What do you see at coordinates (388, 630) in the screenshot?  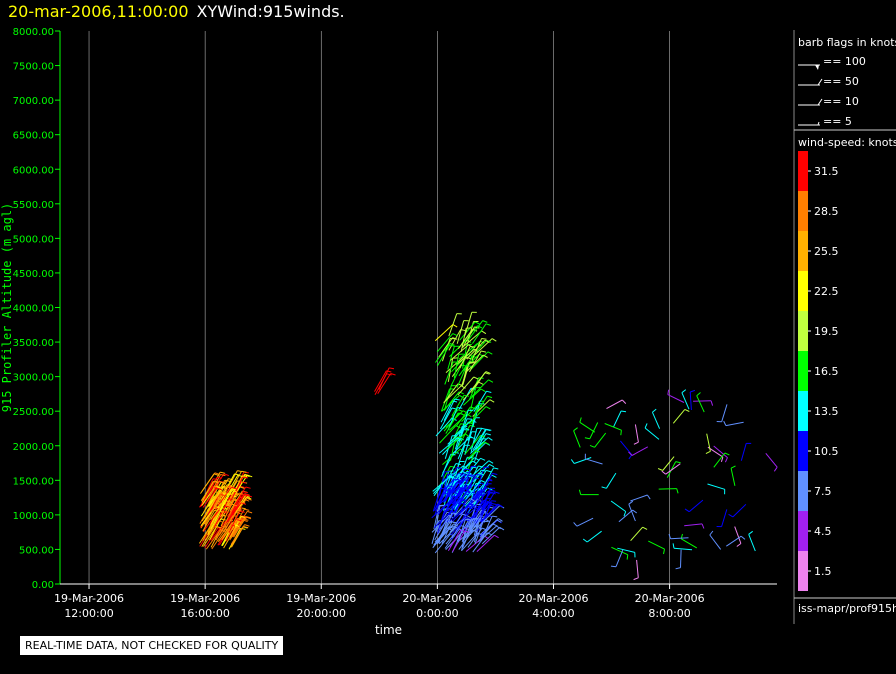 I see `x-axis-label: time` at bounding box center [388, 630].